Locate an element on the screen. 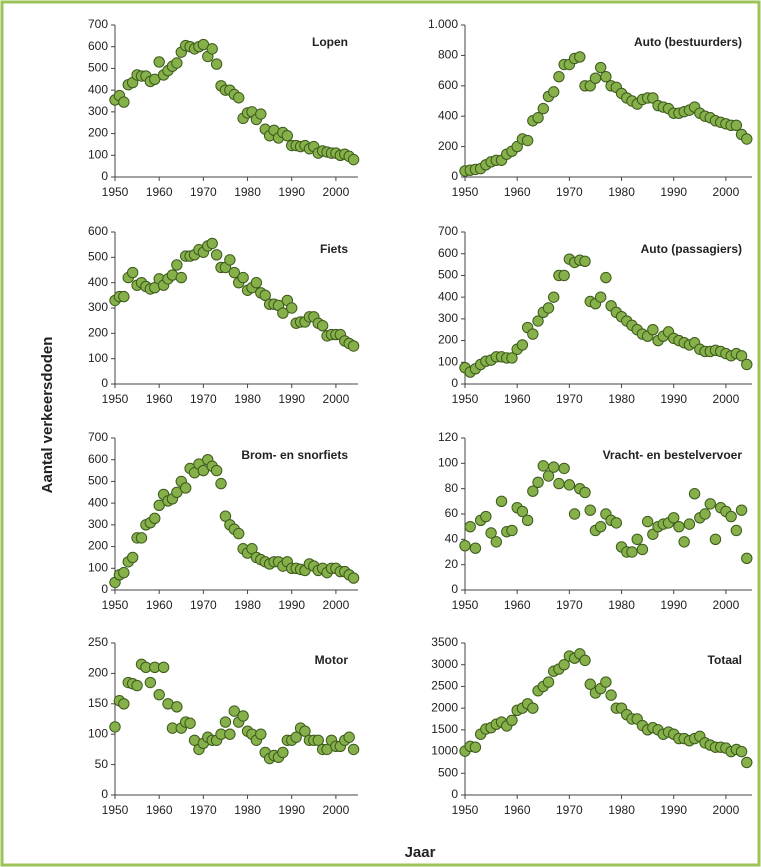 The width and height of the screenshot is (761, 867). x-axis-label: Jaar is located at coordinates (420, 852).